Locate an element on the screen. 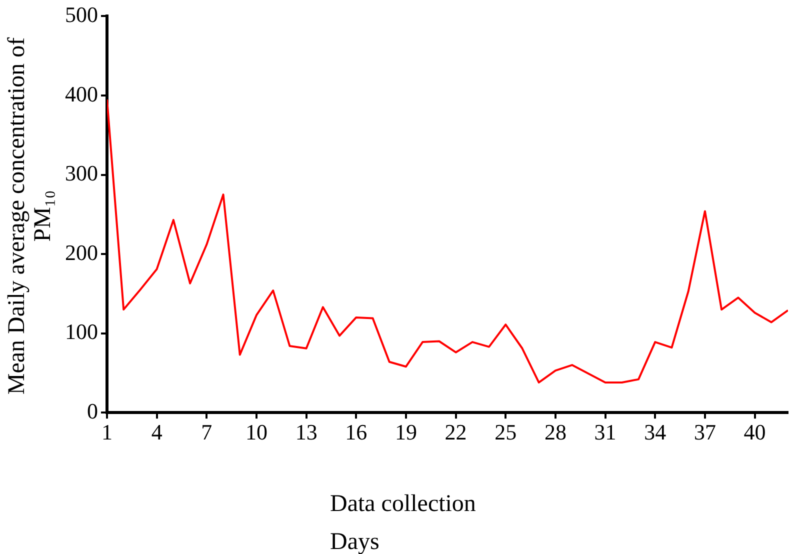  y-tick-label: 200 is located at coordinates (81, 252).